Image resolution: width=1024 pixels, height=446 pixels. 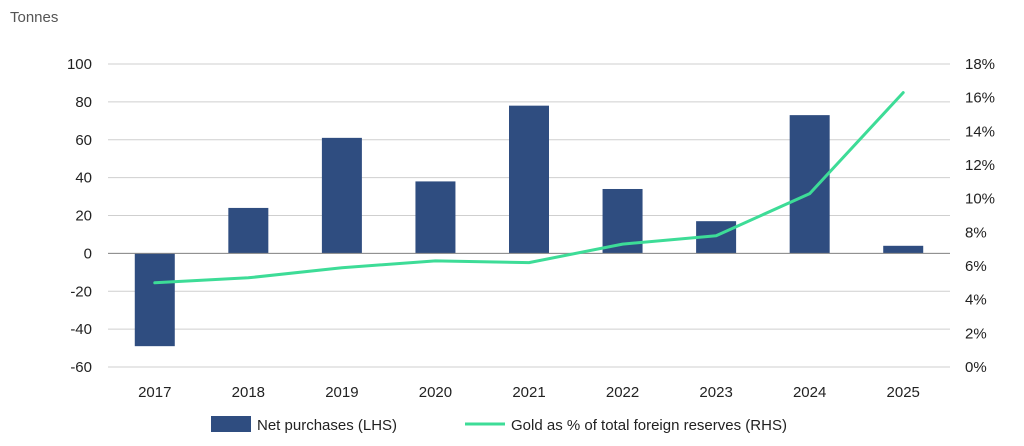 I want to click on right-tick-label: 18%, so click(x=980, y=64).